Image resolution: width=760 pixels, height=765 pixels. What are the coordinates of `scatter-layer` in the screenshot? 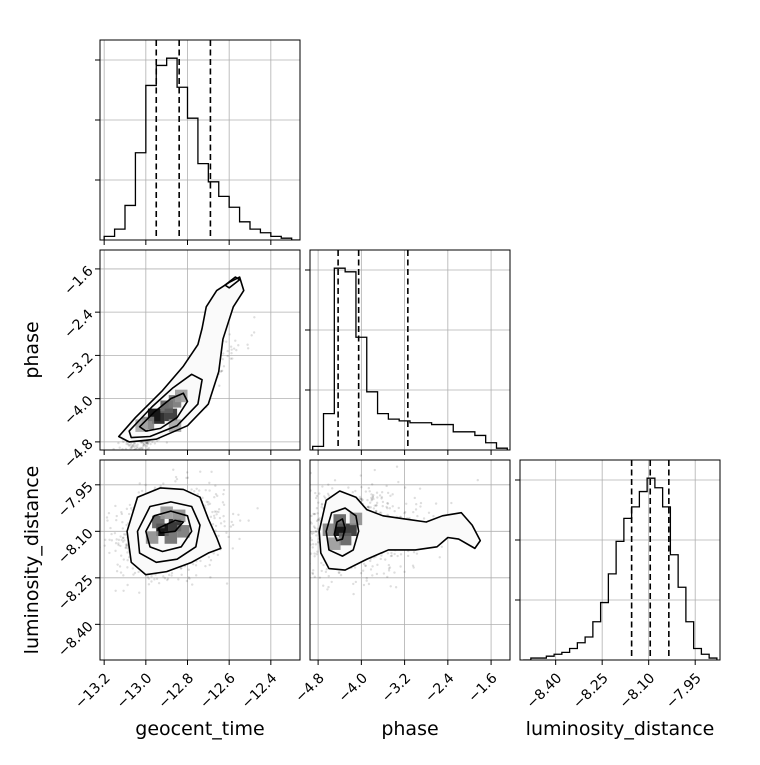 It's located at (396, 530).